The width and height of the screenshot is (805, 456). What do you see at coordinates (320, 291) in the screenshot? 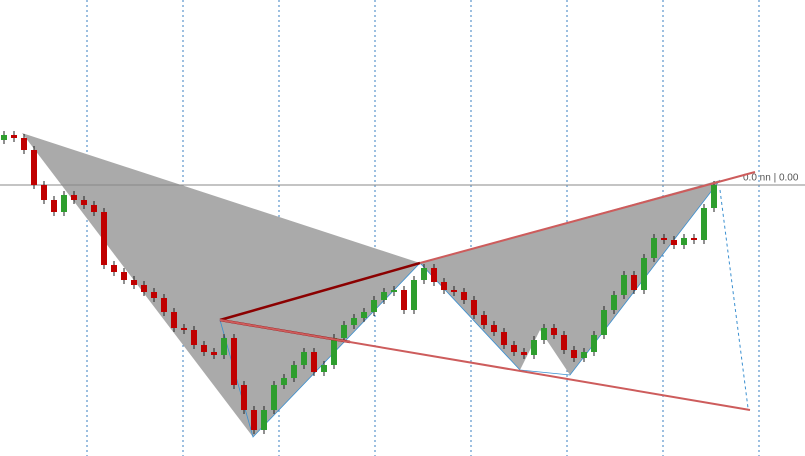
I see `pattern-line` at bounding box center [320, 291].